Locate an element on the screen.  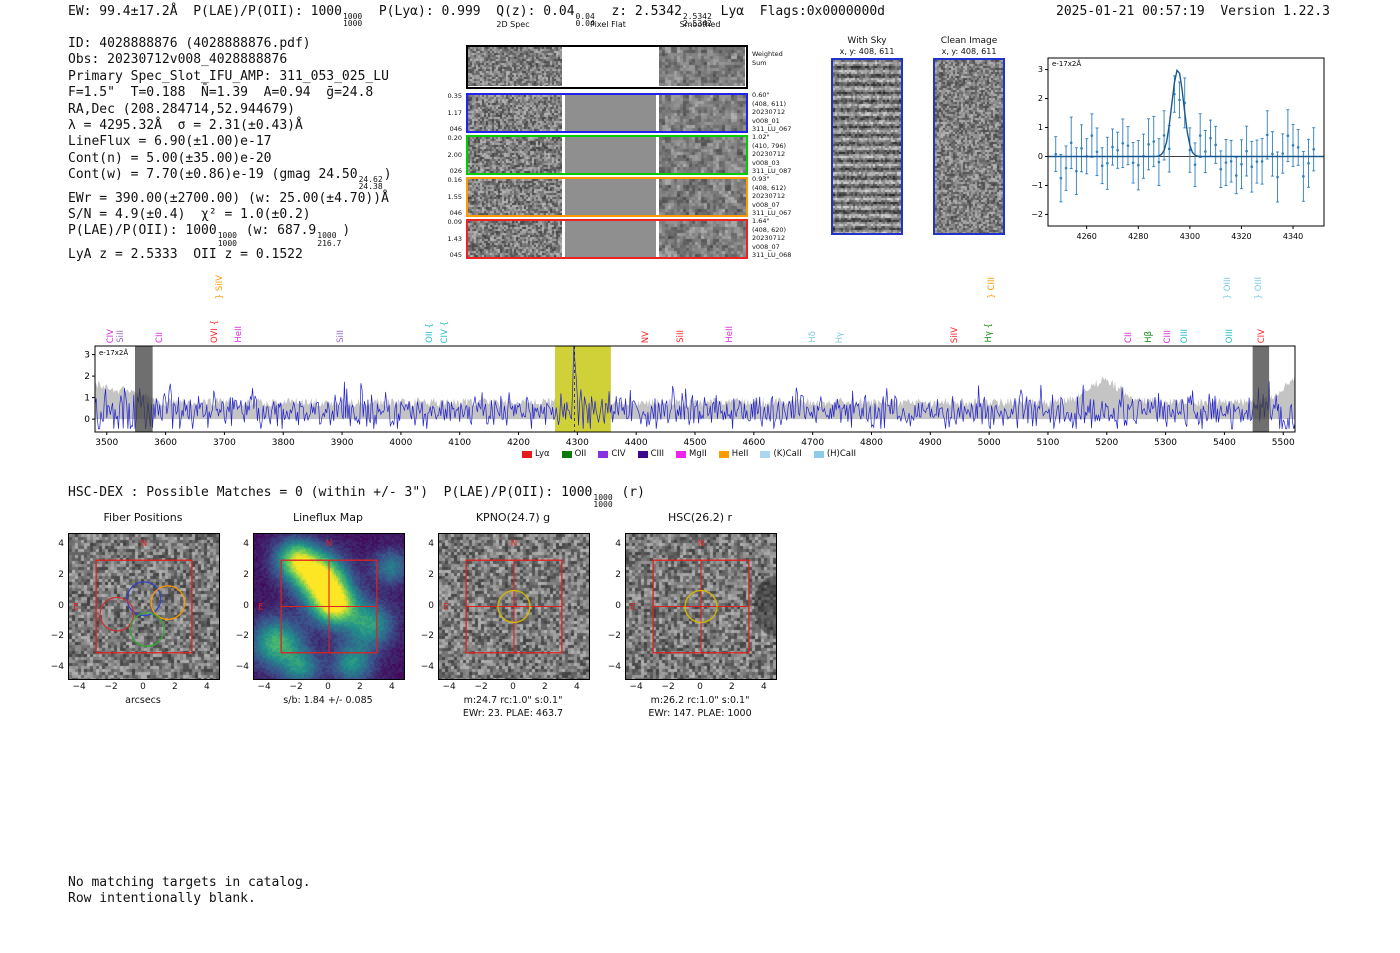
tick-label: 2 is located at coordinates (87, 377).